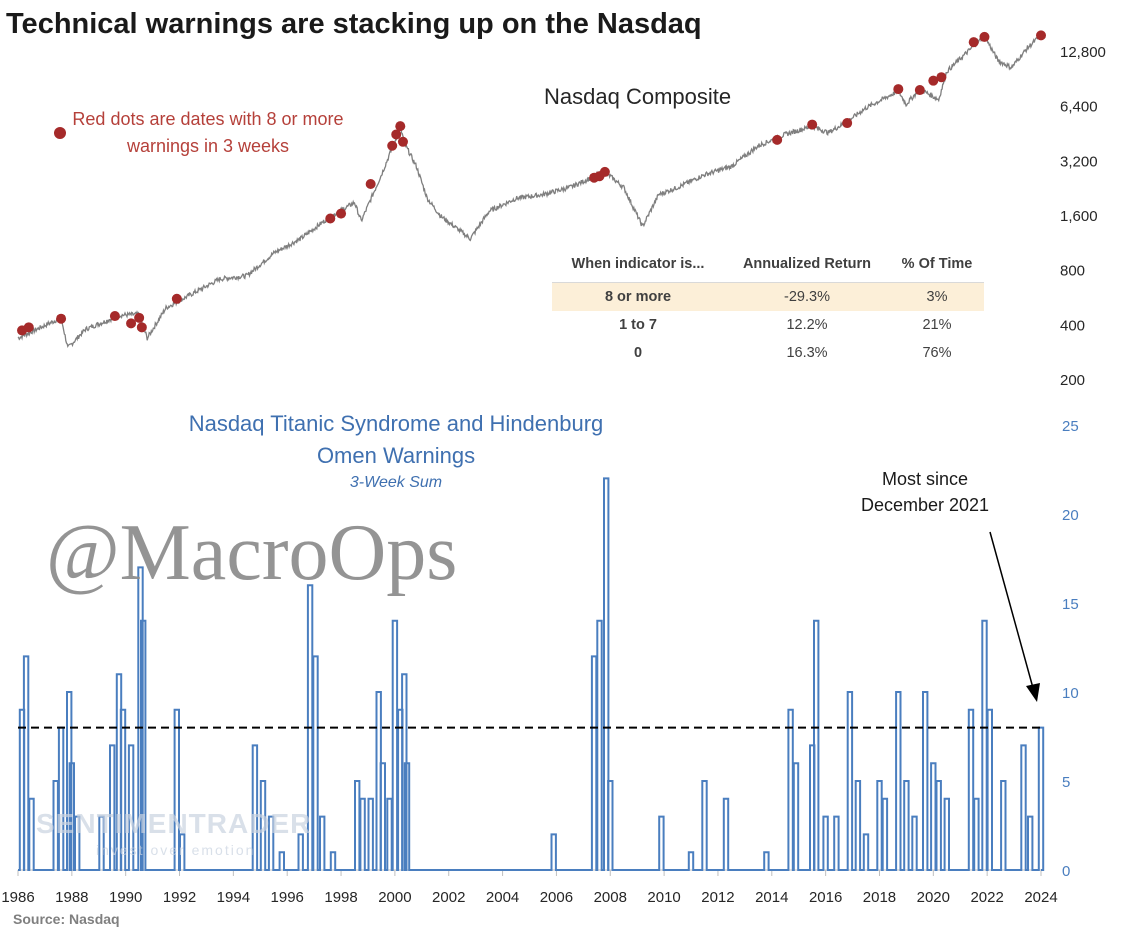 The height and width of the screenshot is (940, 1122). Describe the element at coordinates (925, 492) in the screenshot. I see `most-since-annotation: Most since December 2021` at that location.